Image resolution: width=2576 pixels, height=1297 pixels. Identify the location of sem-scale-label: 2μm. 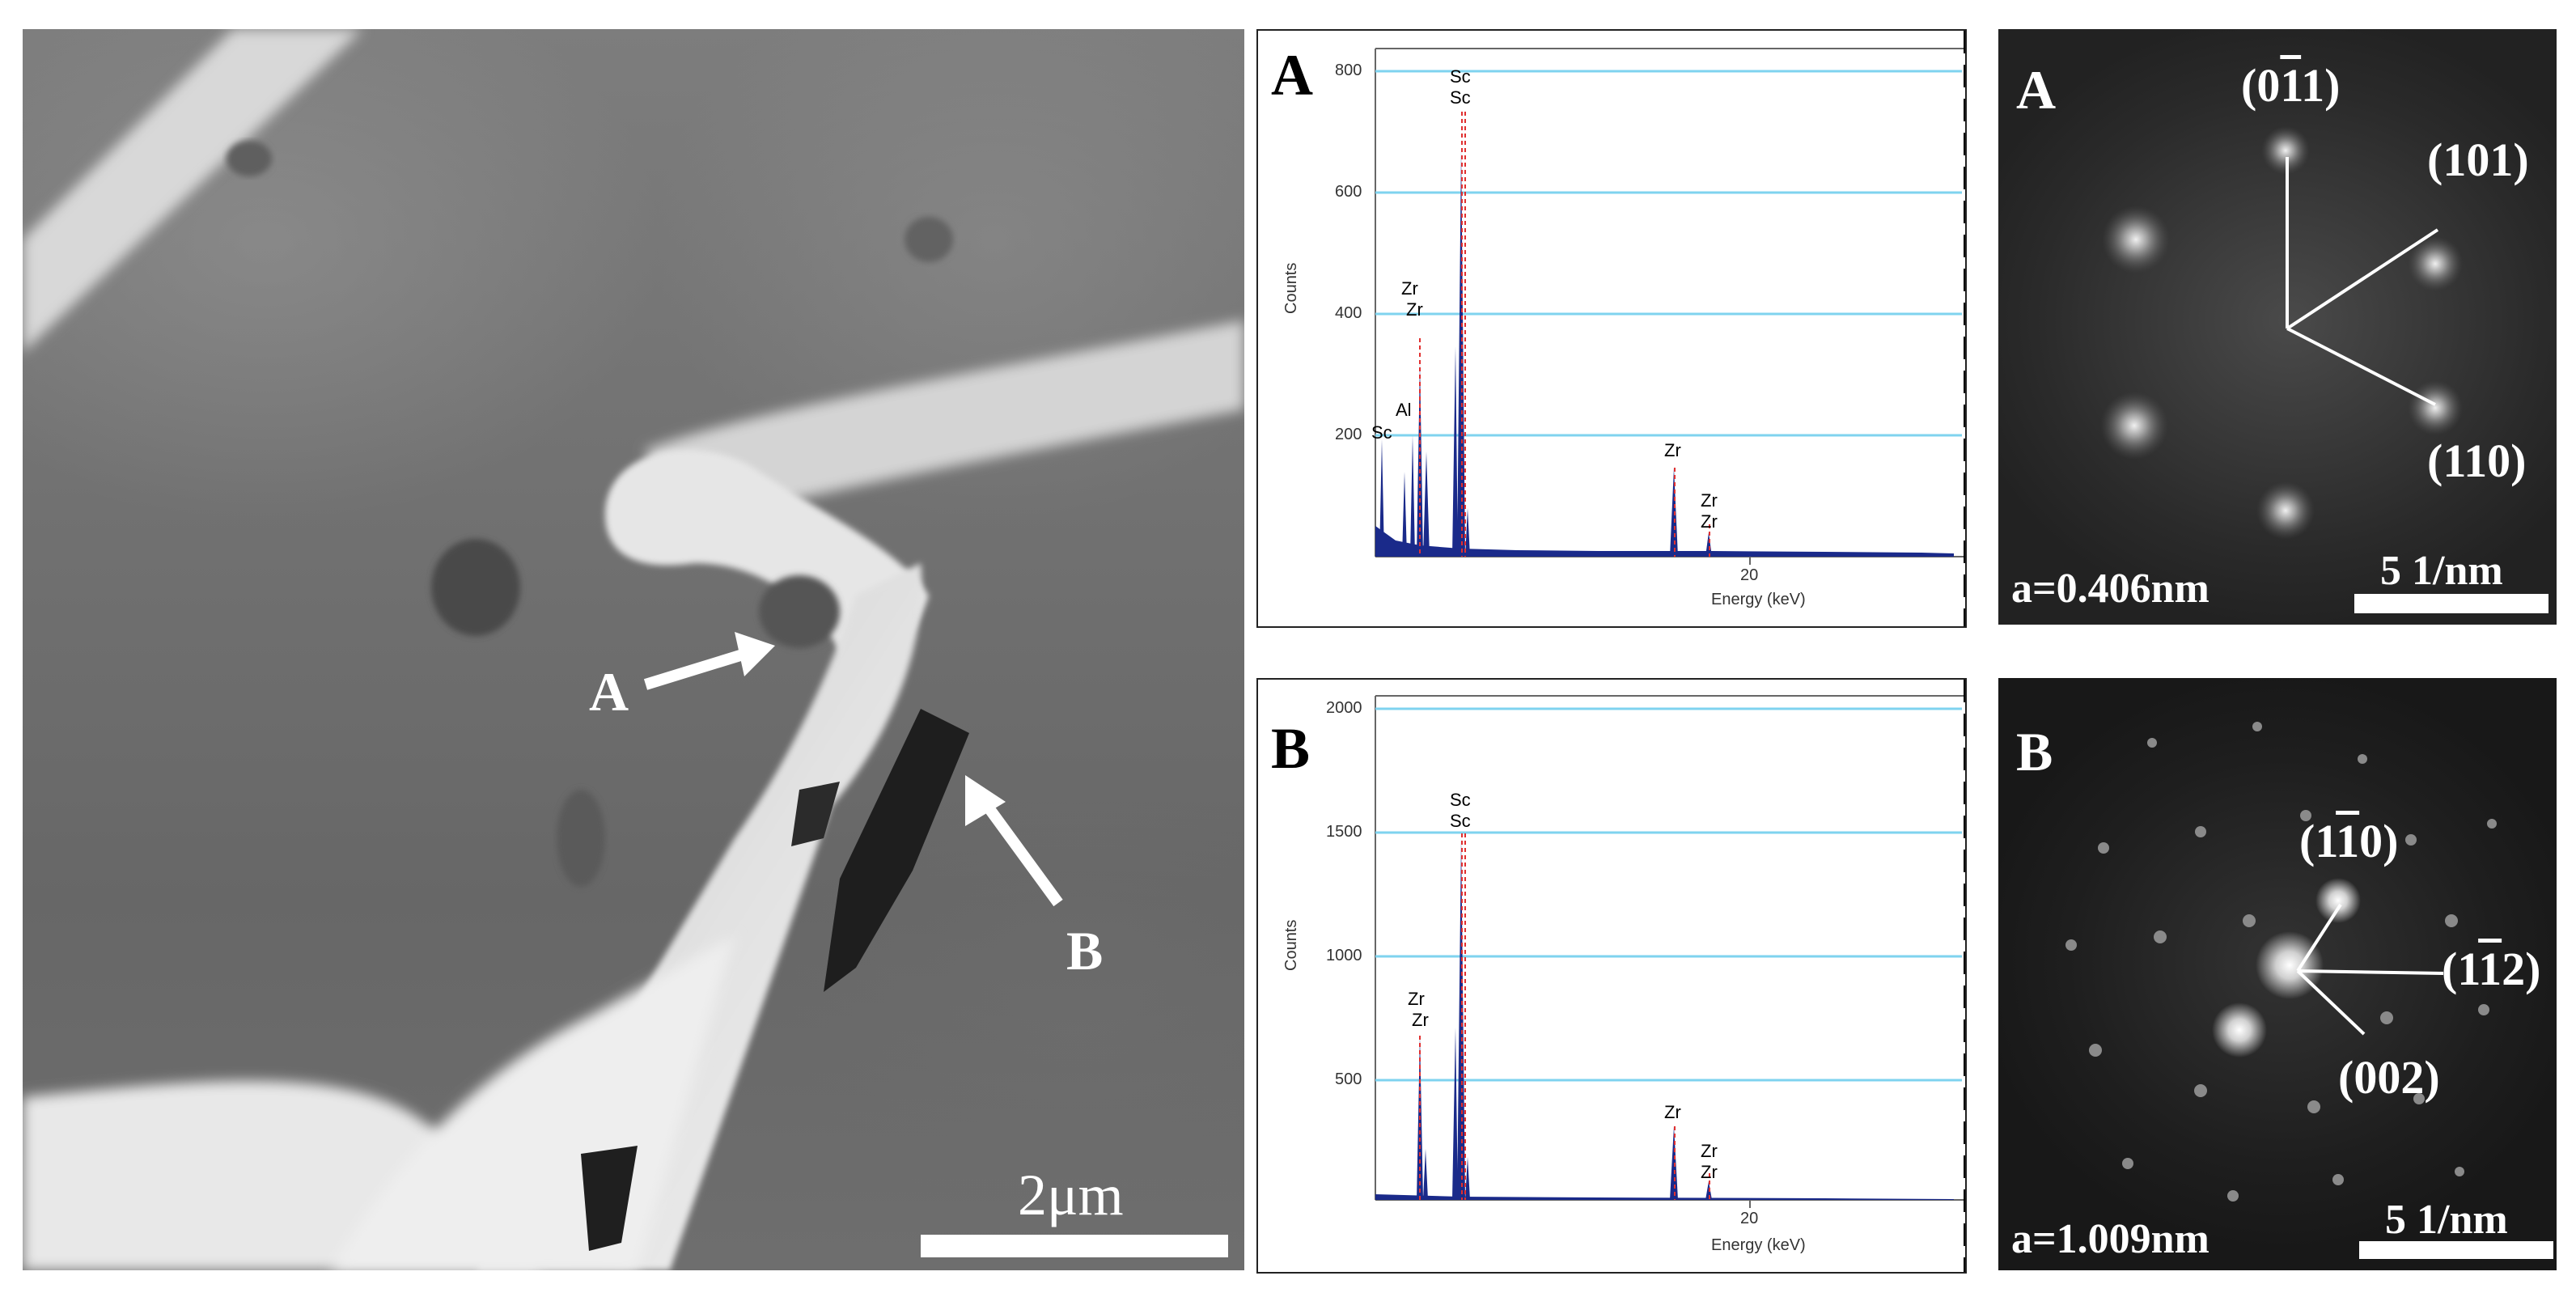
(1071, 1195).